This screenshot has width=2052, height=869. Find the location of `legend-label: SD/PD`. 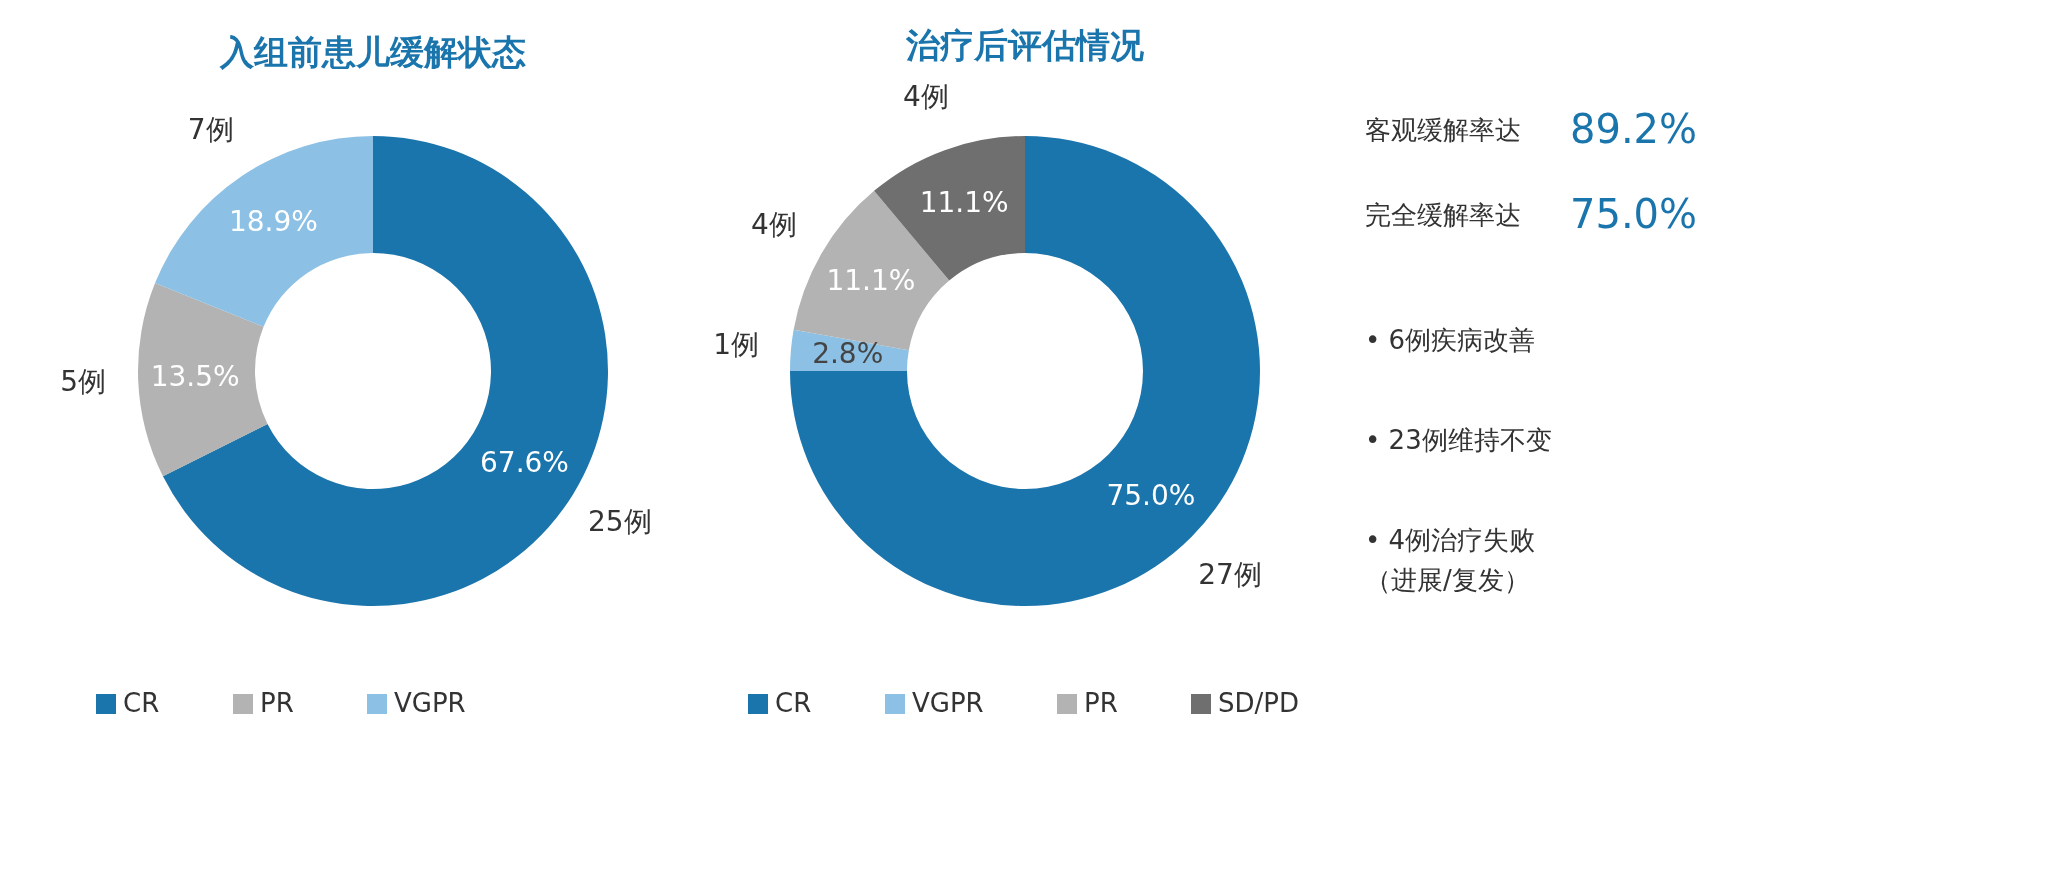

legend-label: SD/PD is located at coordinates (1258, 703).